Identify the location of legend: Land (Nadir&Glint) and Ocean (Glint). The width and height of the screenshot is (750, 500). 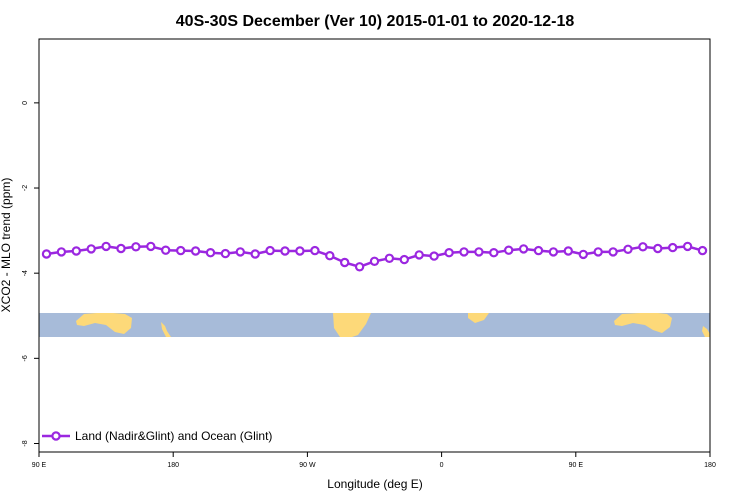
(157, 436).